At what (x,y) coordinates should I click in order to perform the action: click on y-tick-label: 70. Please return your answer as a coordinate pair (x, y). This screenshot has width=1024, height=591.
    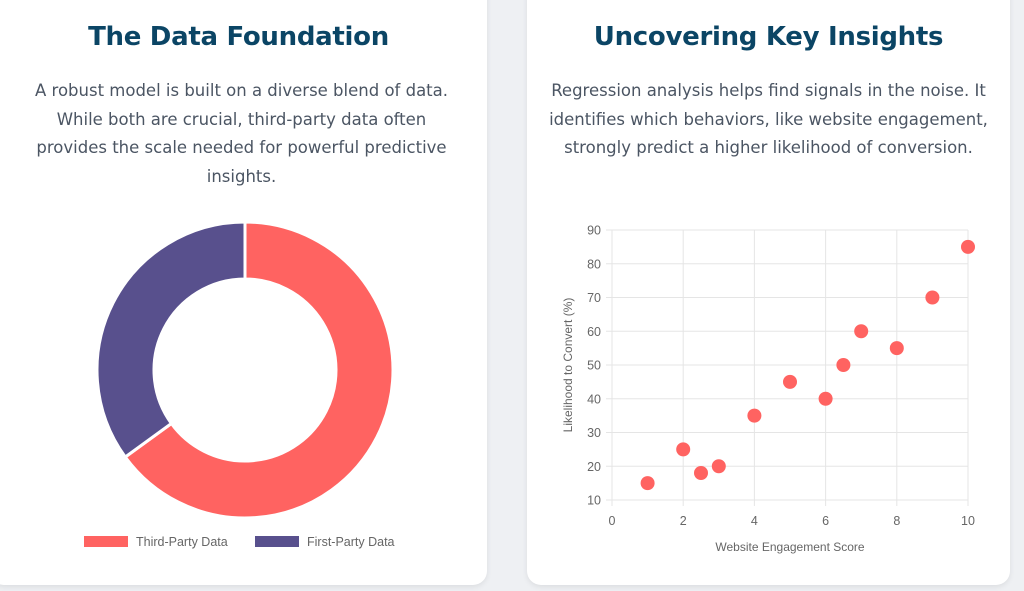
    Looking at the image, I should click on (594, 298).